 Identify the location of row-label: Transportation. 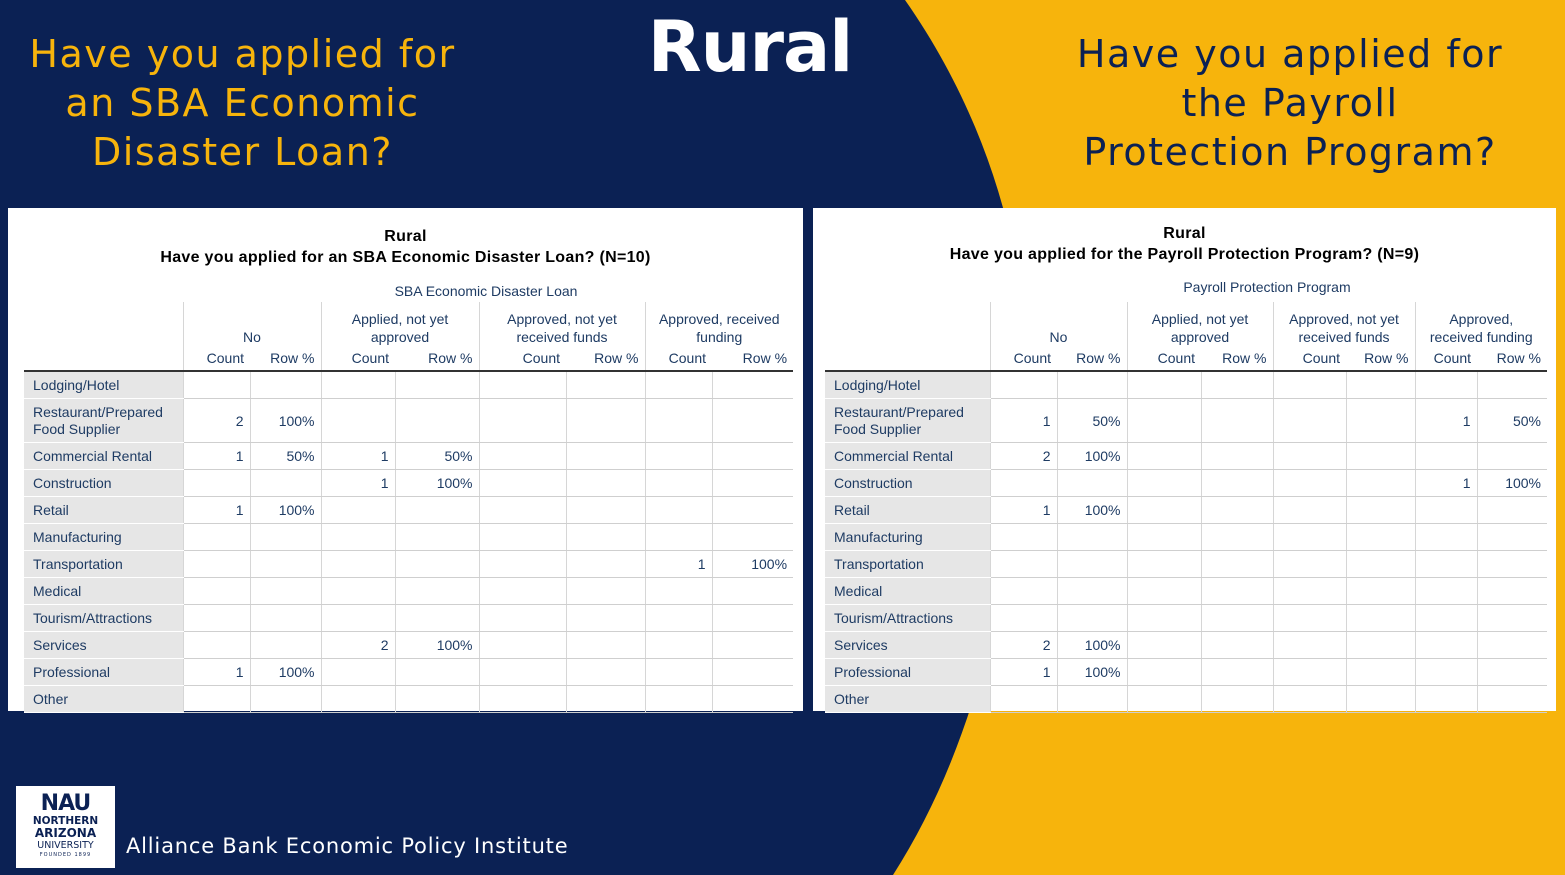
(907, 564).